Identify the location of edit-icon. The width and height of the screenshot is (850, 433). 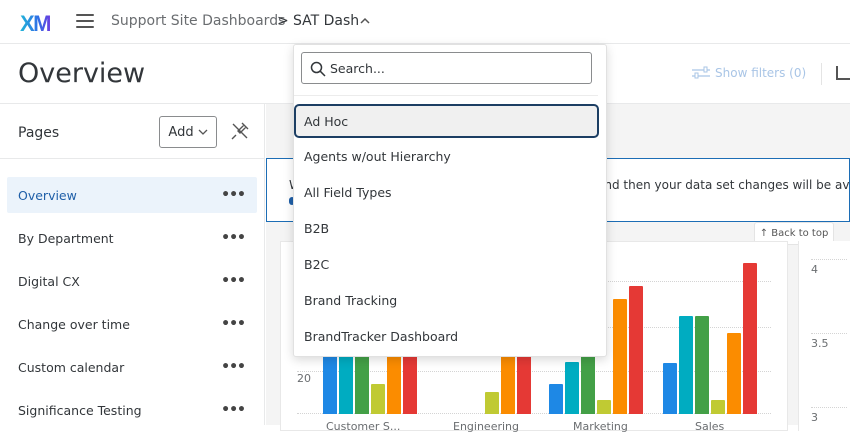
(843, 73).